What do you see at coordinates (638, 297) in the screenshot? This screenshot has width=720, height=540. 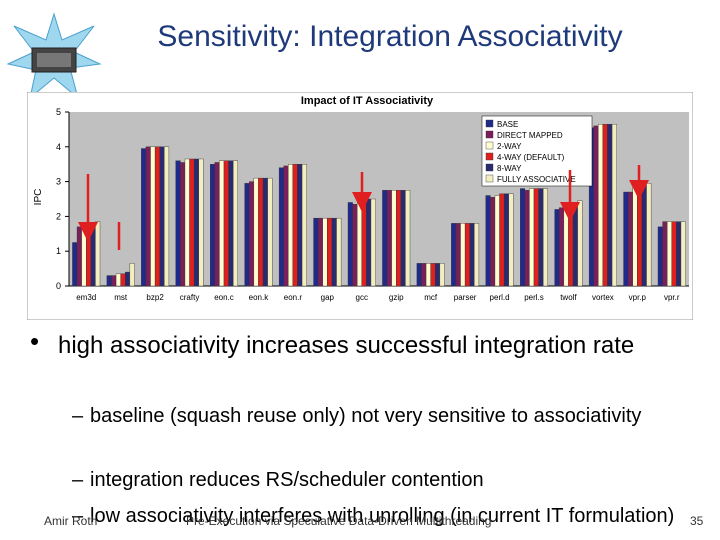 I see `x-tick-label: vpr.p` at bounding box center [638, 297].